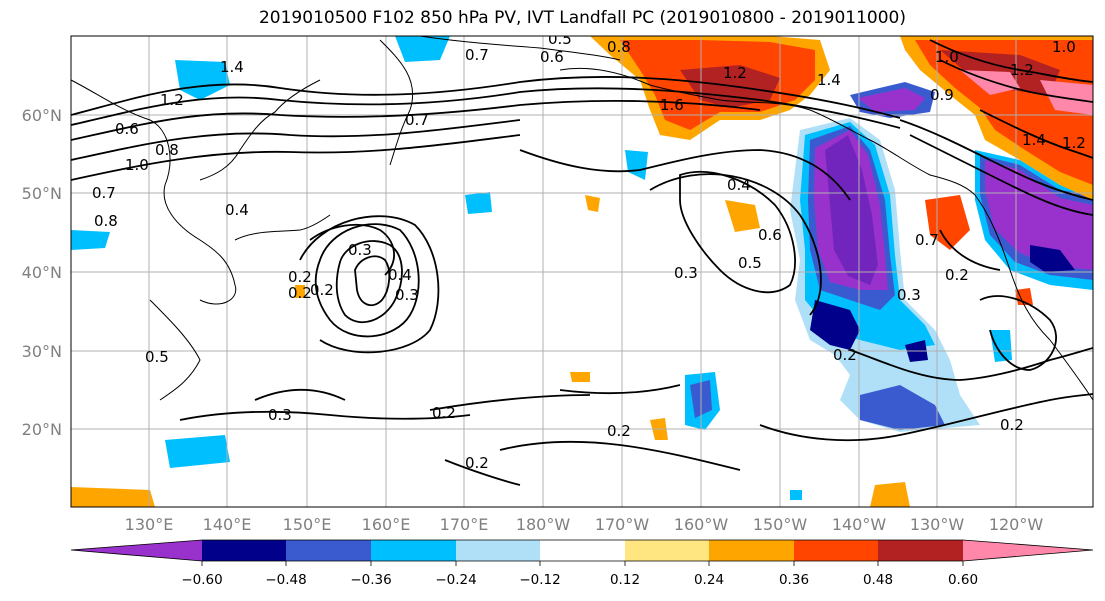 Image resolution: width=1105 pixels, height=601 pixels. I want to click on lon-label: 160°E, so click(386, 524).